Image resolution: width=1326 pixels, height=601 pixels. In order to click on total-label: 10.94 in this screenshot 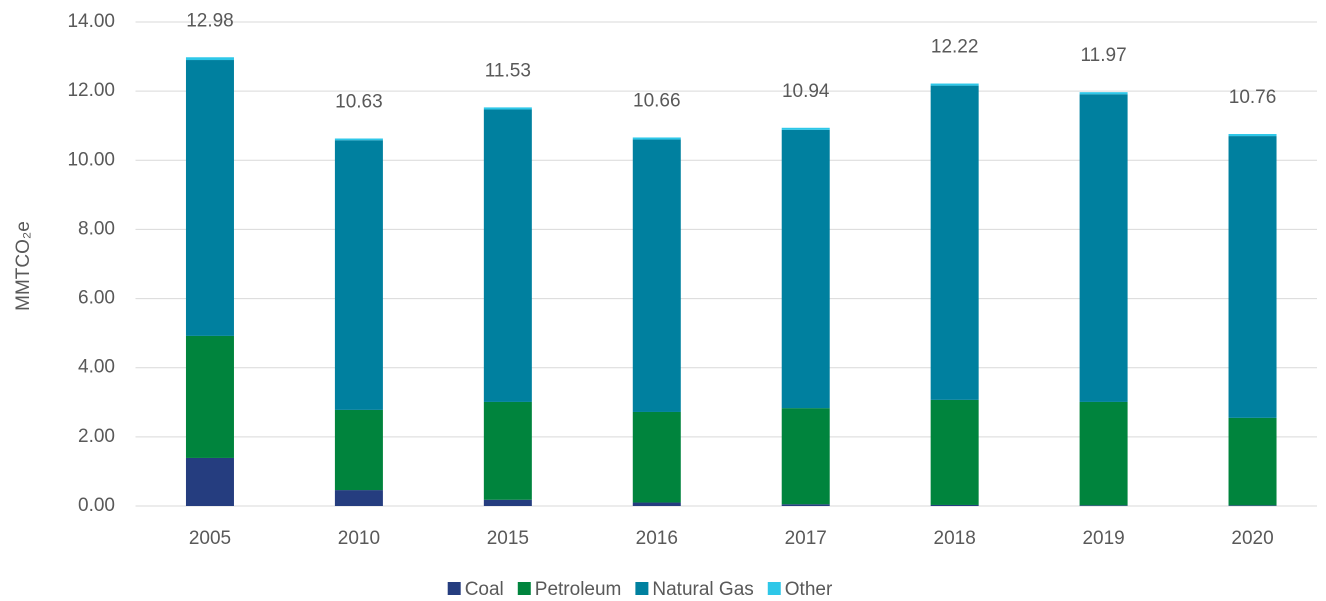, I will do `click(806, 91)`.